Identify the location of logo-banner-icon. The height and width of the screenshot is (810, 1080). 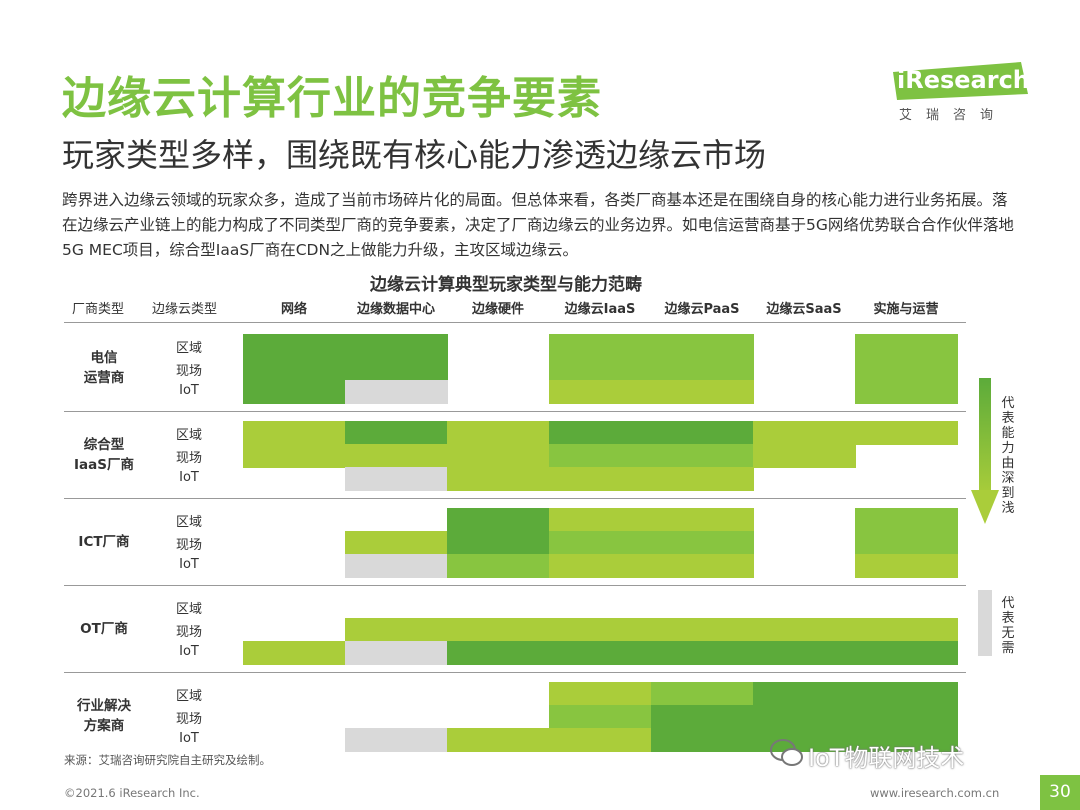
(960, 81).